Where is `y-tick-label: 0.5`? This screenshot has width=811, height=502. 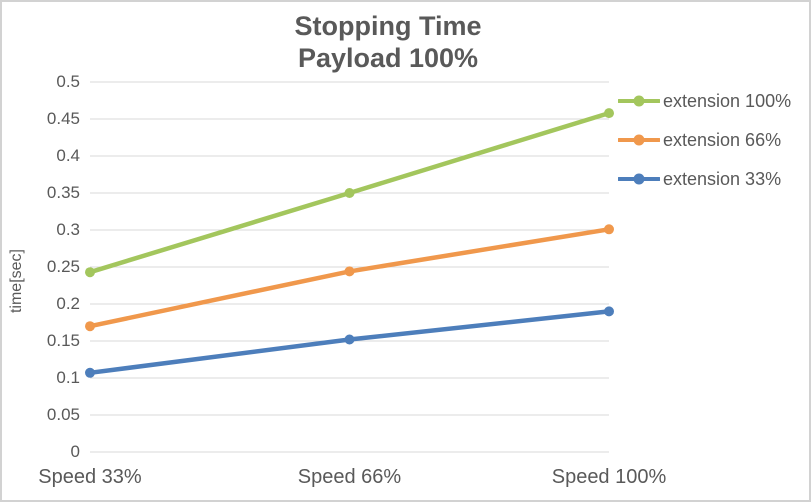 y-tick-label: 0.5 is located at coordinates (68, 81).